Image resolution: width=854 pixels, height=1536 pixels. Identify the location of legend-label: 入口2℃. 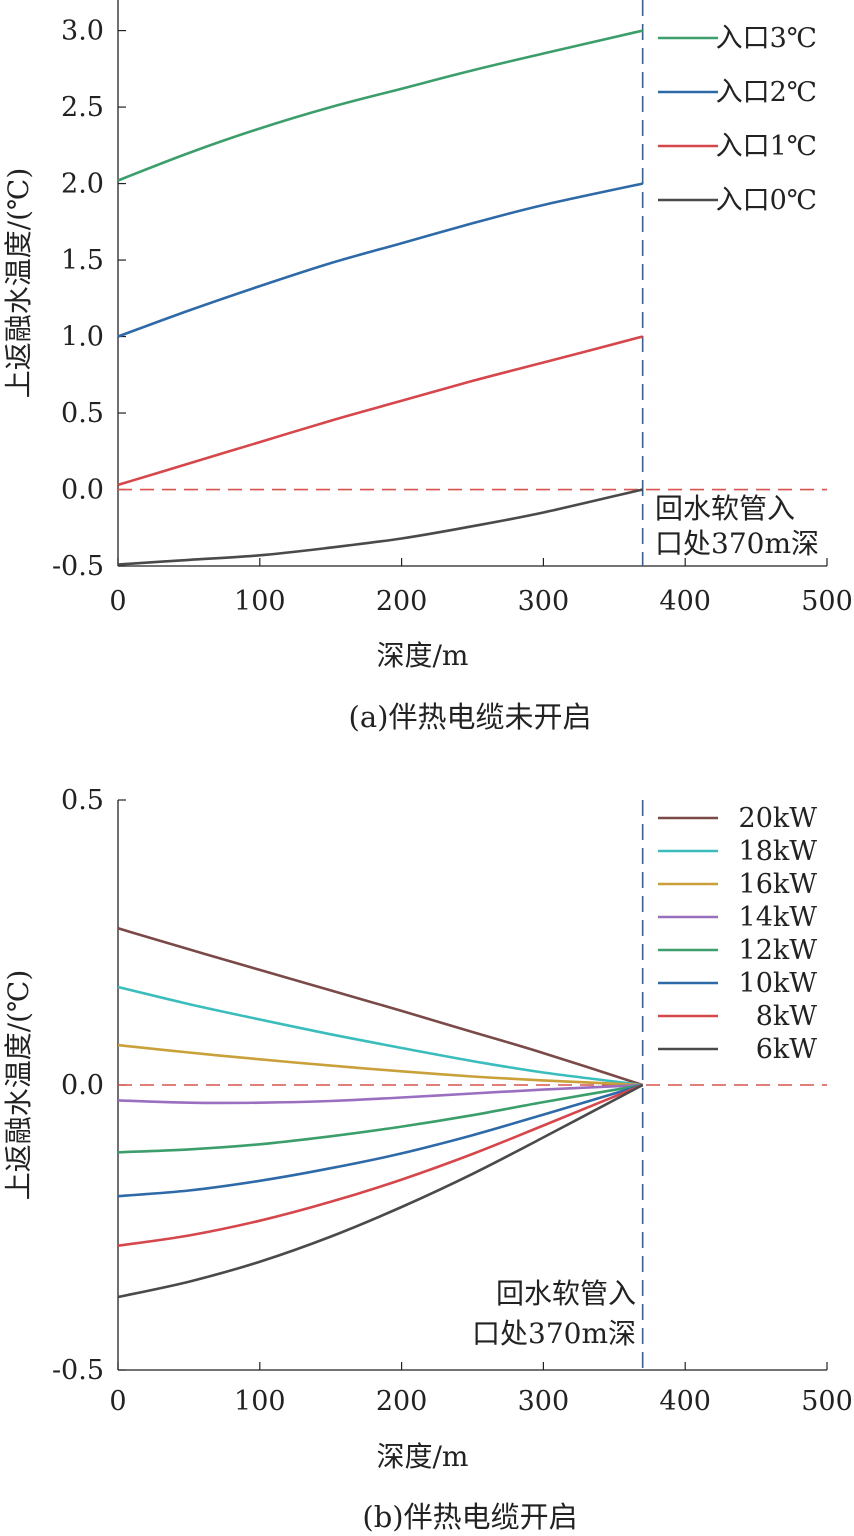
(766, 92).